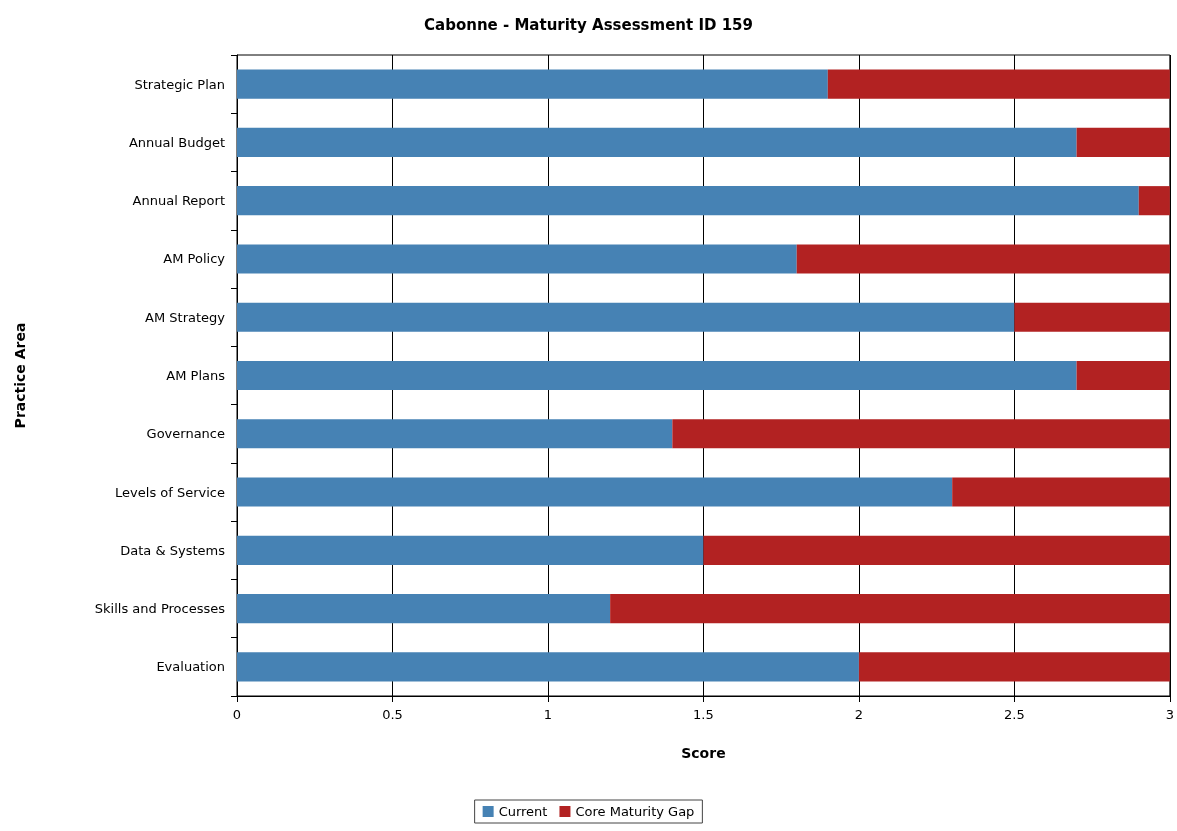  Describe the element at coordinates (237, 714) in the screenshot. I see `x-tick-label: 0` at that location.